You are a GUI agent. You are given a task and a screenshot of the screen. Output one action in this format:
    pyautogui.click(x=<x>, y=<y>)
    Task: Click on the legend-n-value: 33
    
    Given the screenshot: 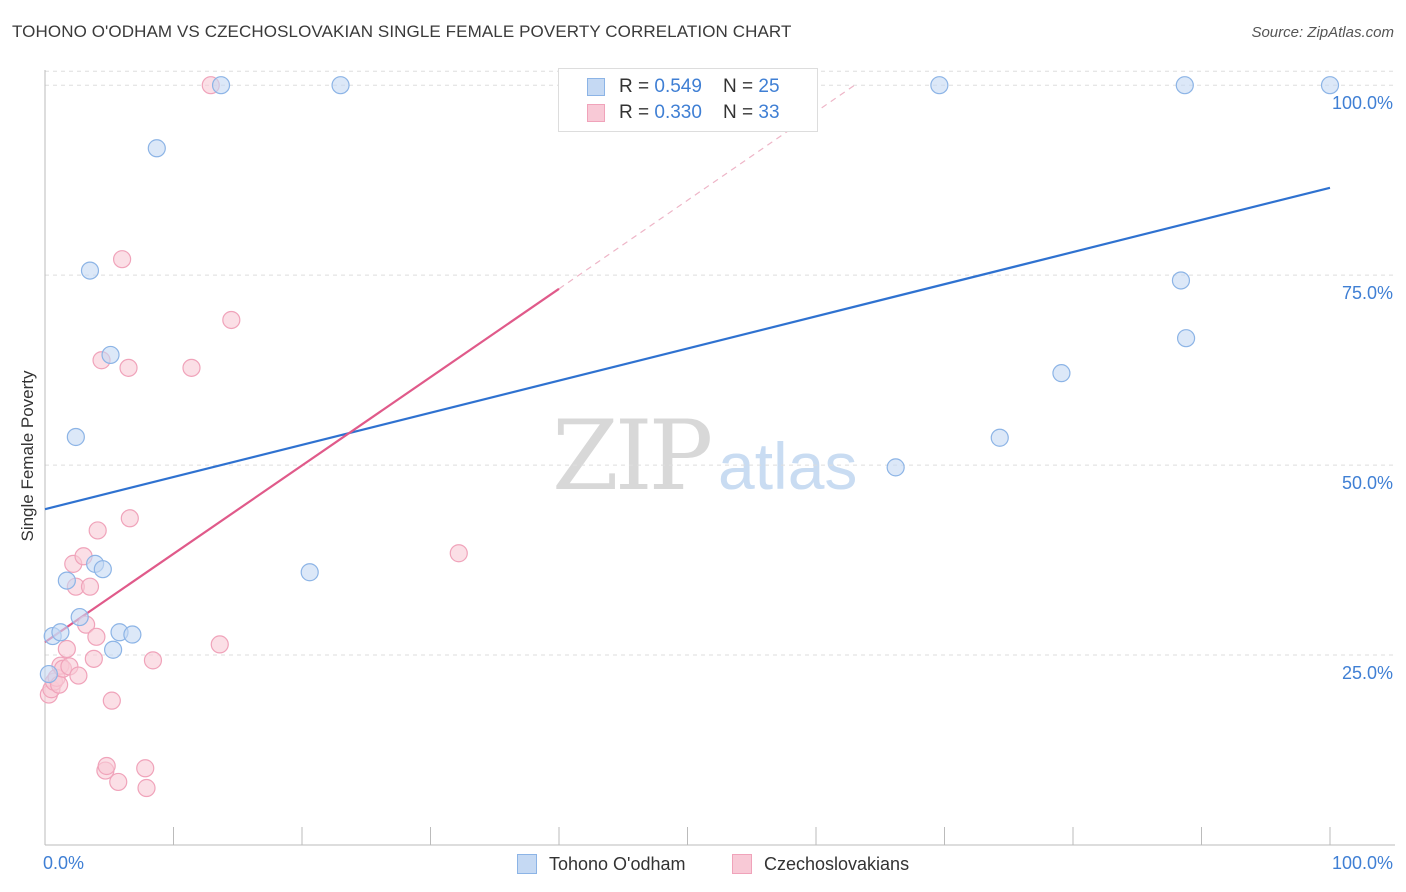 What is the action you would take?
    pyautogui.click(x=769, y=112)
    